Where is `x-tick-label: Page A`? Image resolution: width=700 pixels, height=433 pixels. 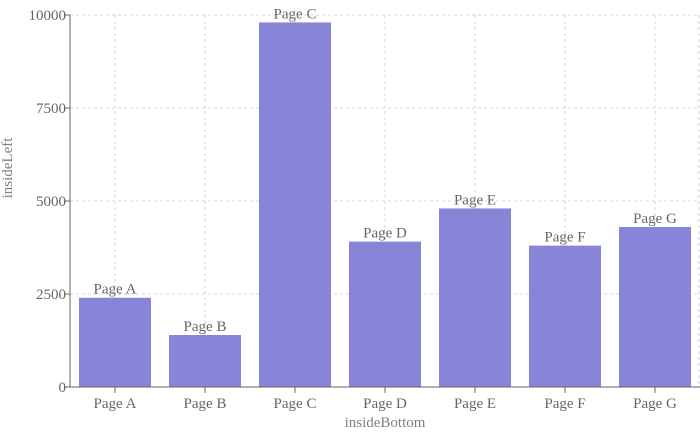
x-tick-label: Page A is located at coordinates (115, 404).